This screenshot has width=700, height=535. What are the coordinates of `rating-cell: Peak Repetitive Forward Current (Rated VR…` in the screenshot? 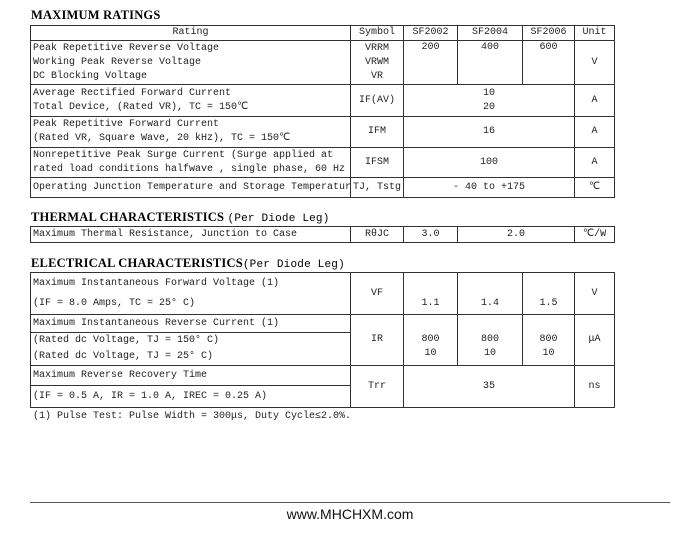 It's located at (190, 132).